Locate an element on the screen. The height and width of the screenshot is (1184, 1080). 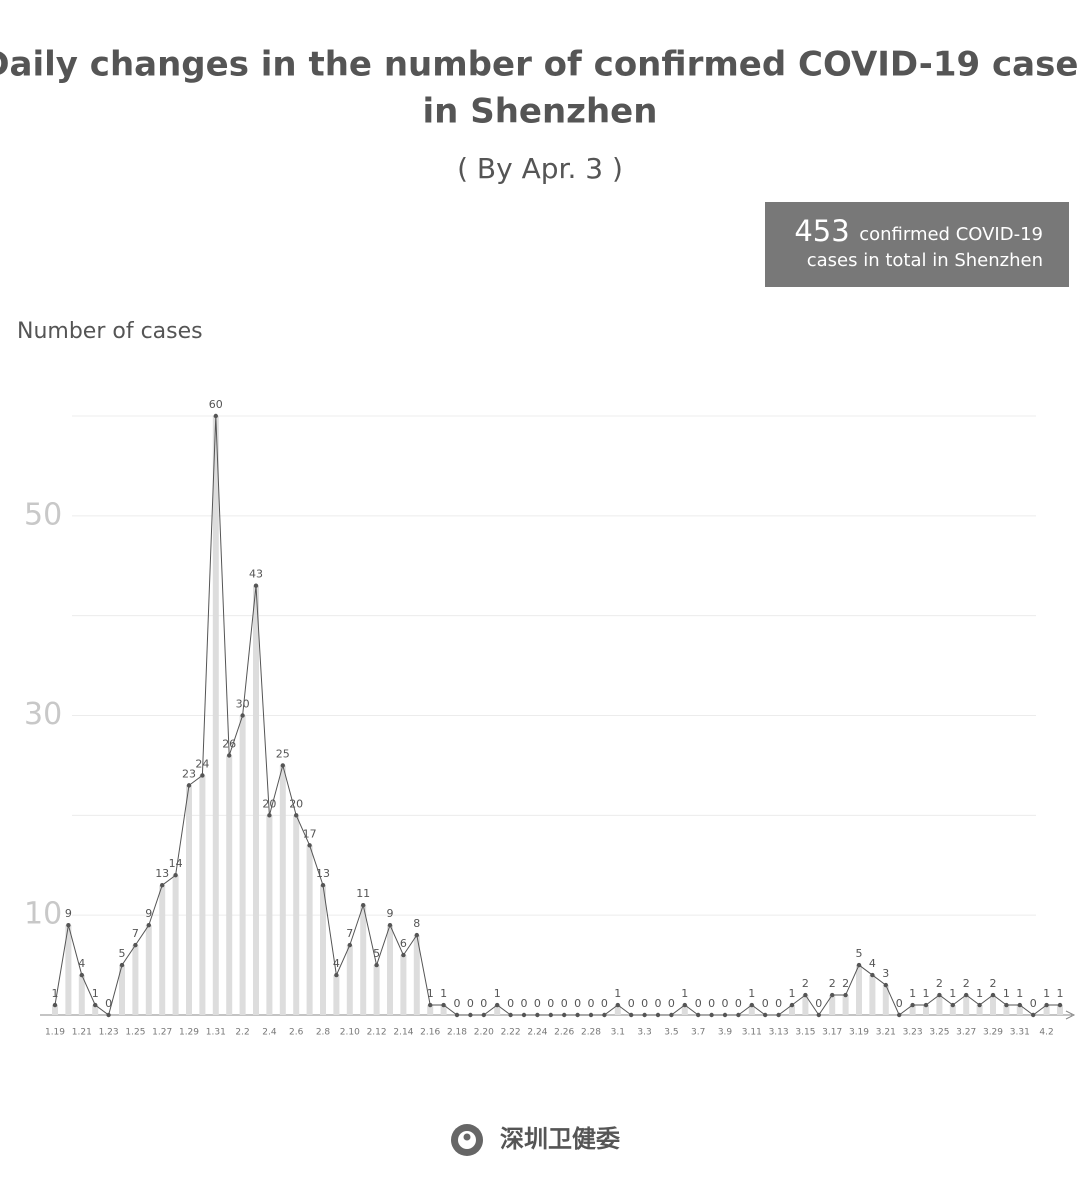
total-box is located at coordinates (917, 244).